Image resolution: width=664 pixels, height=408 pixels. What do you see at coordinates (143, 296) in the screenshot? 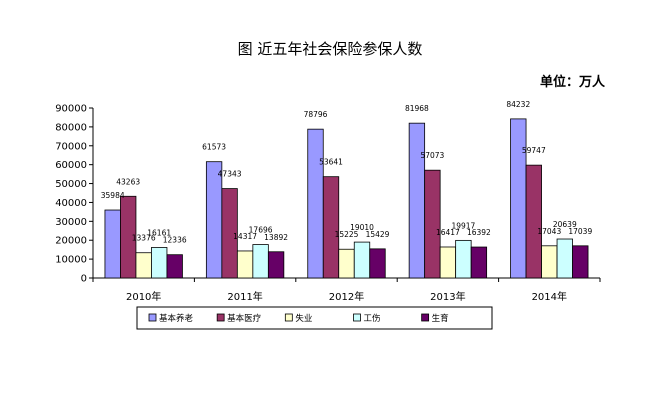
I see `x-tick-label: 2010年` at bounding box center [143, 296].